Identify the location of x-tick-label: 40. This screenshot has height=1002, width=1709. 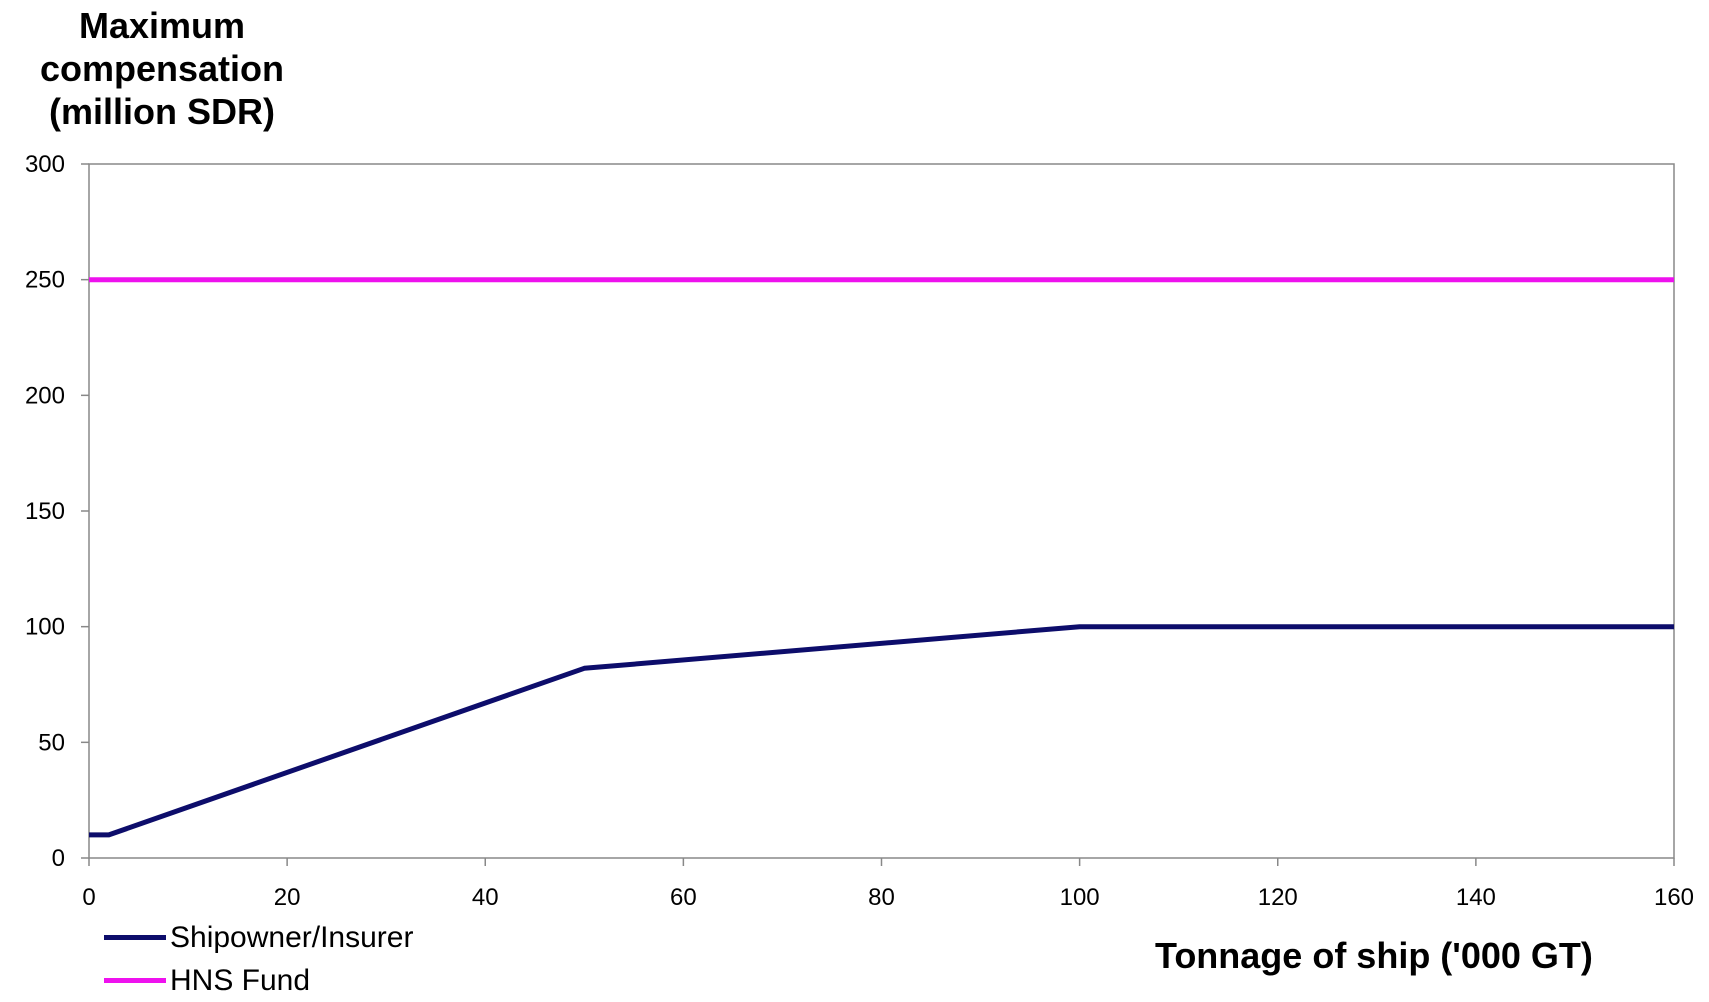
(485, 897).